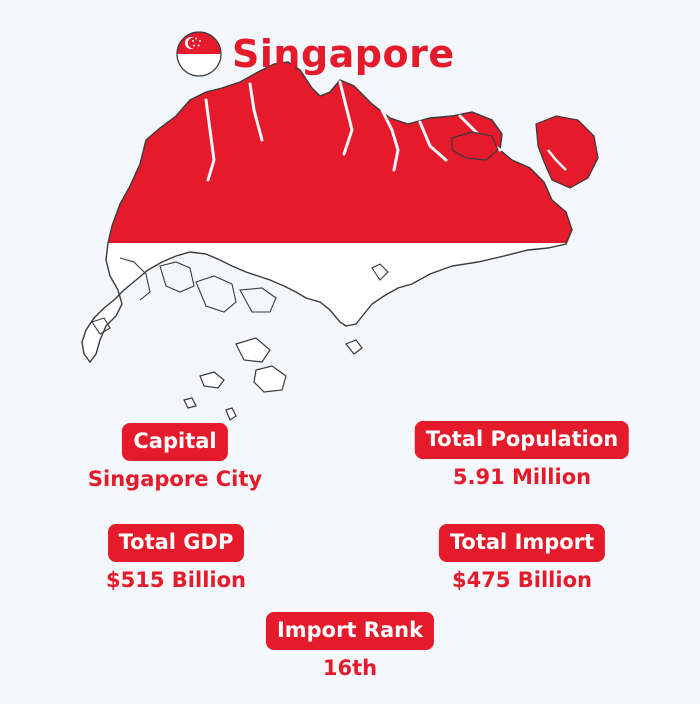 Image resolution: width=700 pixels, height=704 pixels. Describe the element at coordinates (350, 668) in the screenshot. I see `import-rank-value: 16th` at that location.